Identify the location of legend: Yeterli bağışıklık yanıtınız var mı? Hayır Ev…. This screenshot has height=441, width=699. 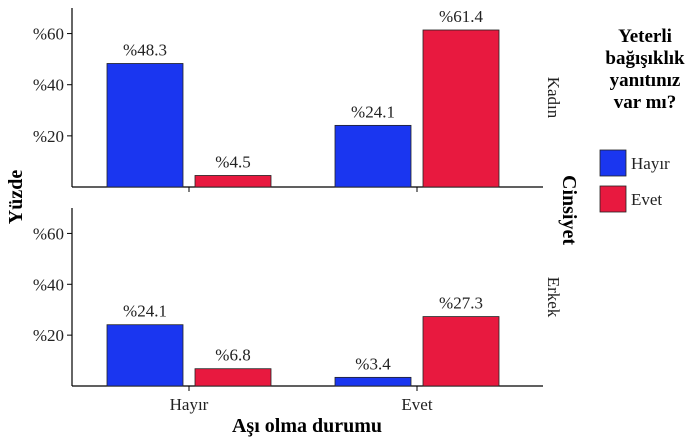
(642, 119).